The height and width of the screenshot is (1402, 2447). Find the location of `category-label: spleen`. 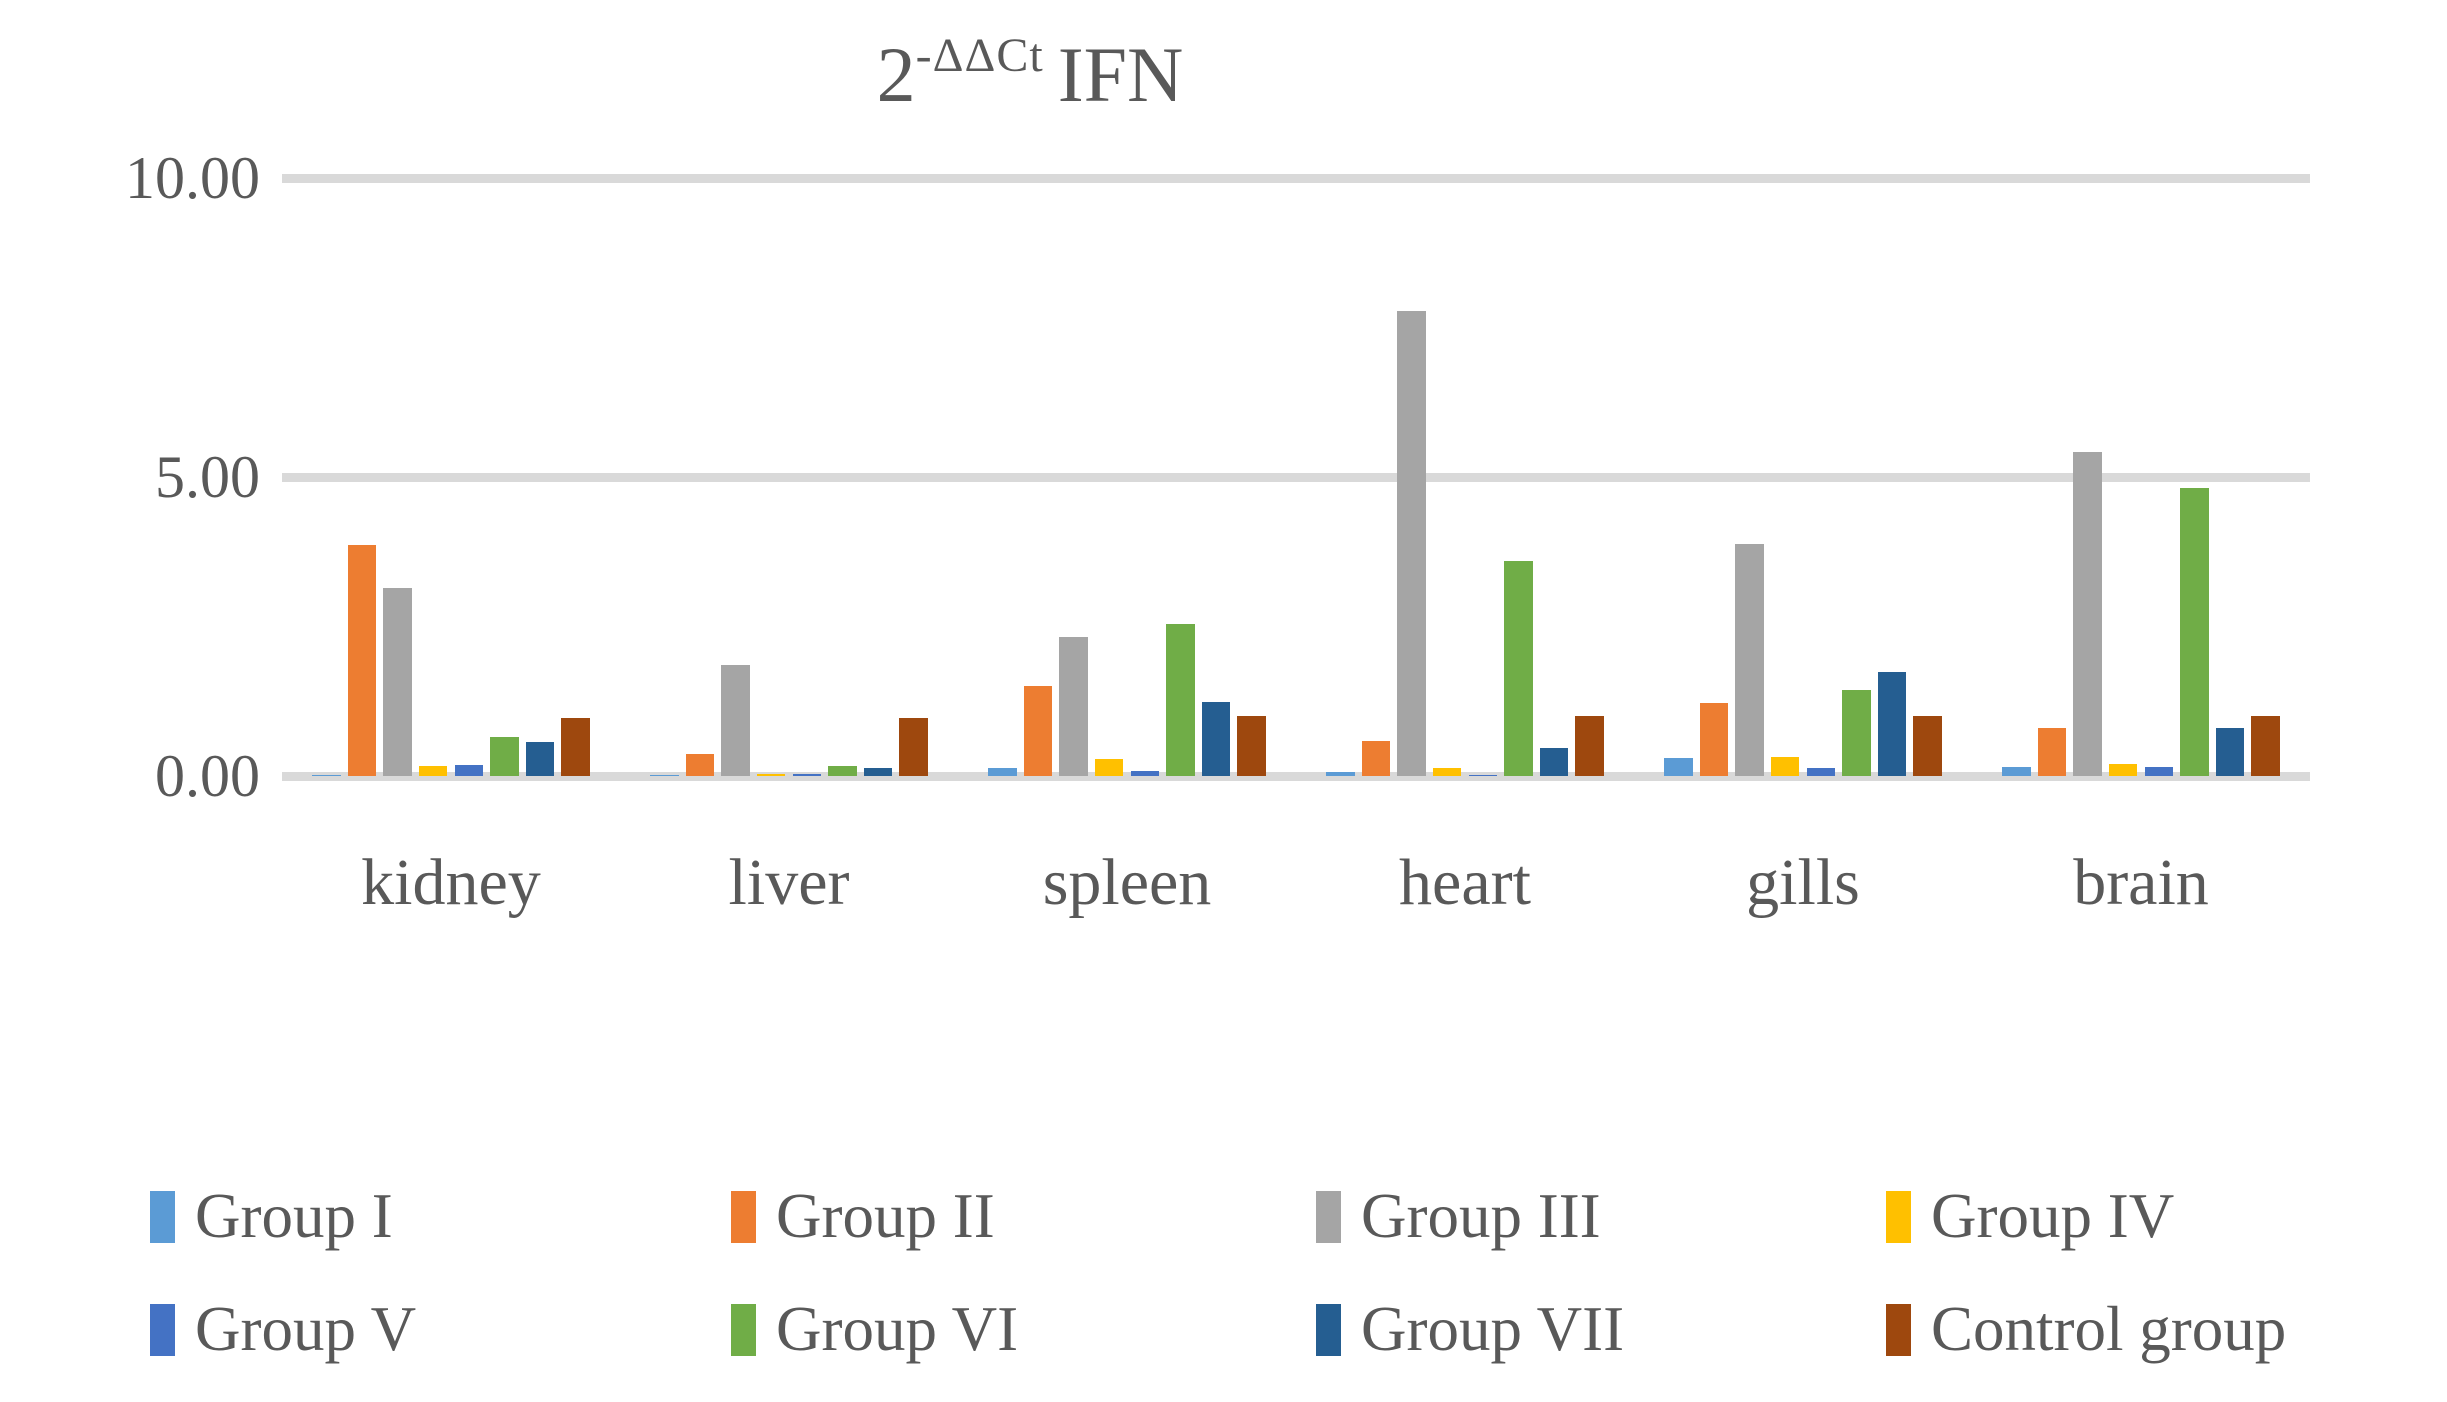

category-label: spleen is located at coordinates (1127, 882).